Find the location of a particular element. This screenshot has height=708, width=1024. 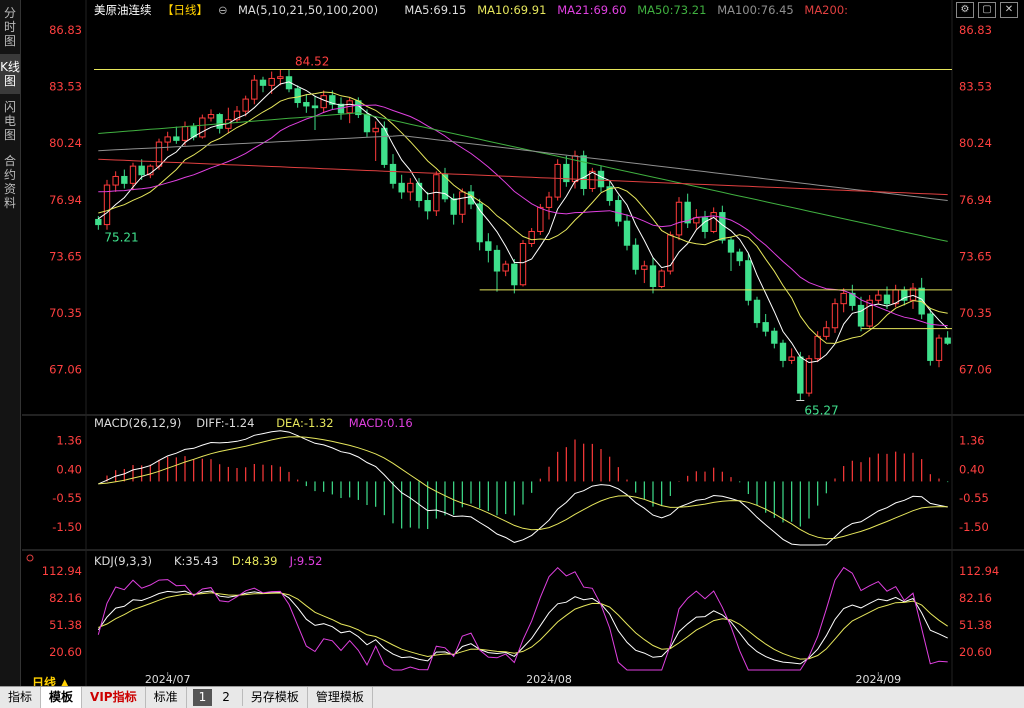

price-tick-left-0: 86.83 is located at coordinates (65, 30).